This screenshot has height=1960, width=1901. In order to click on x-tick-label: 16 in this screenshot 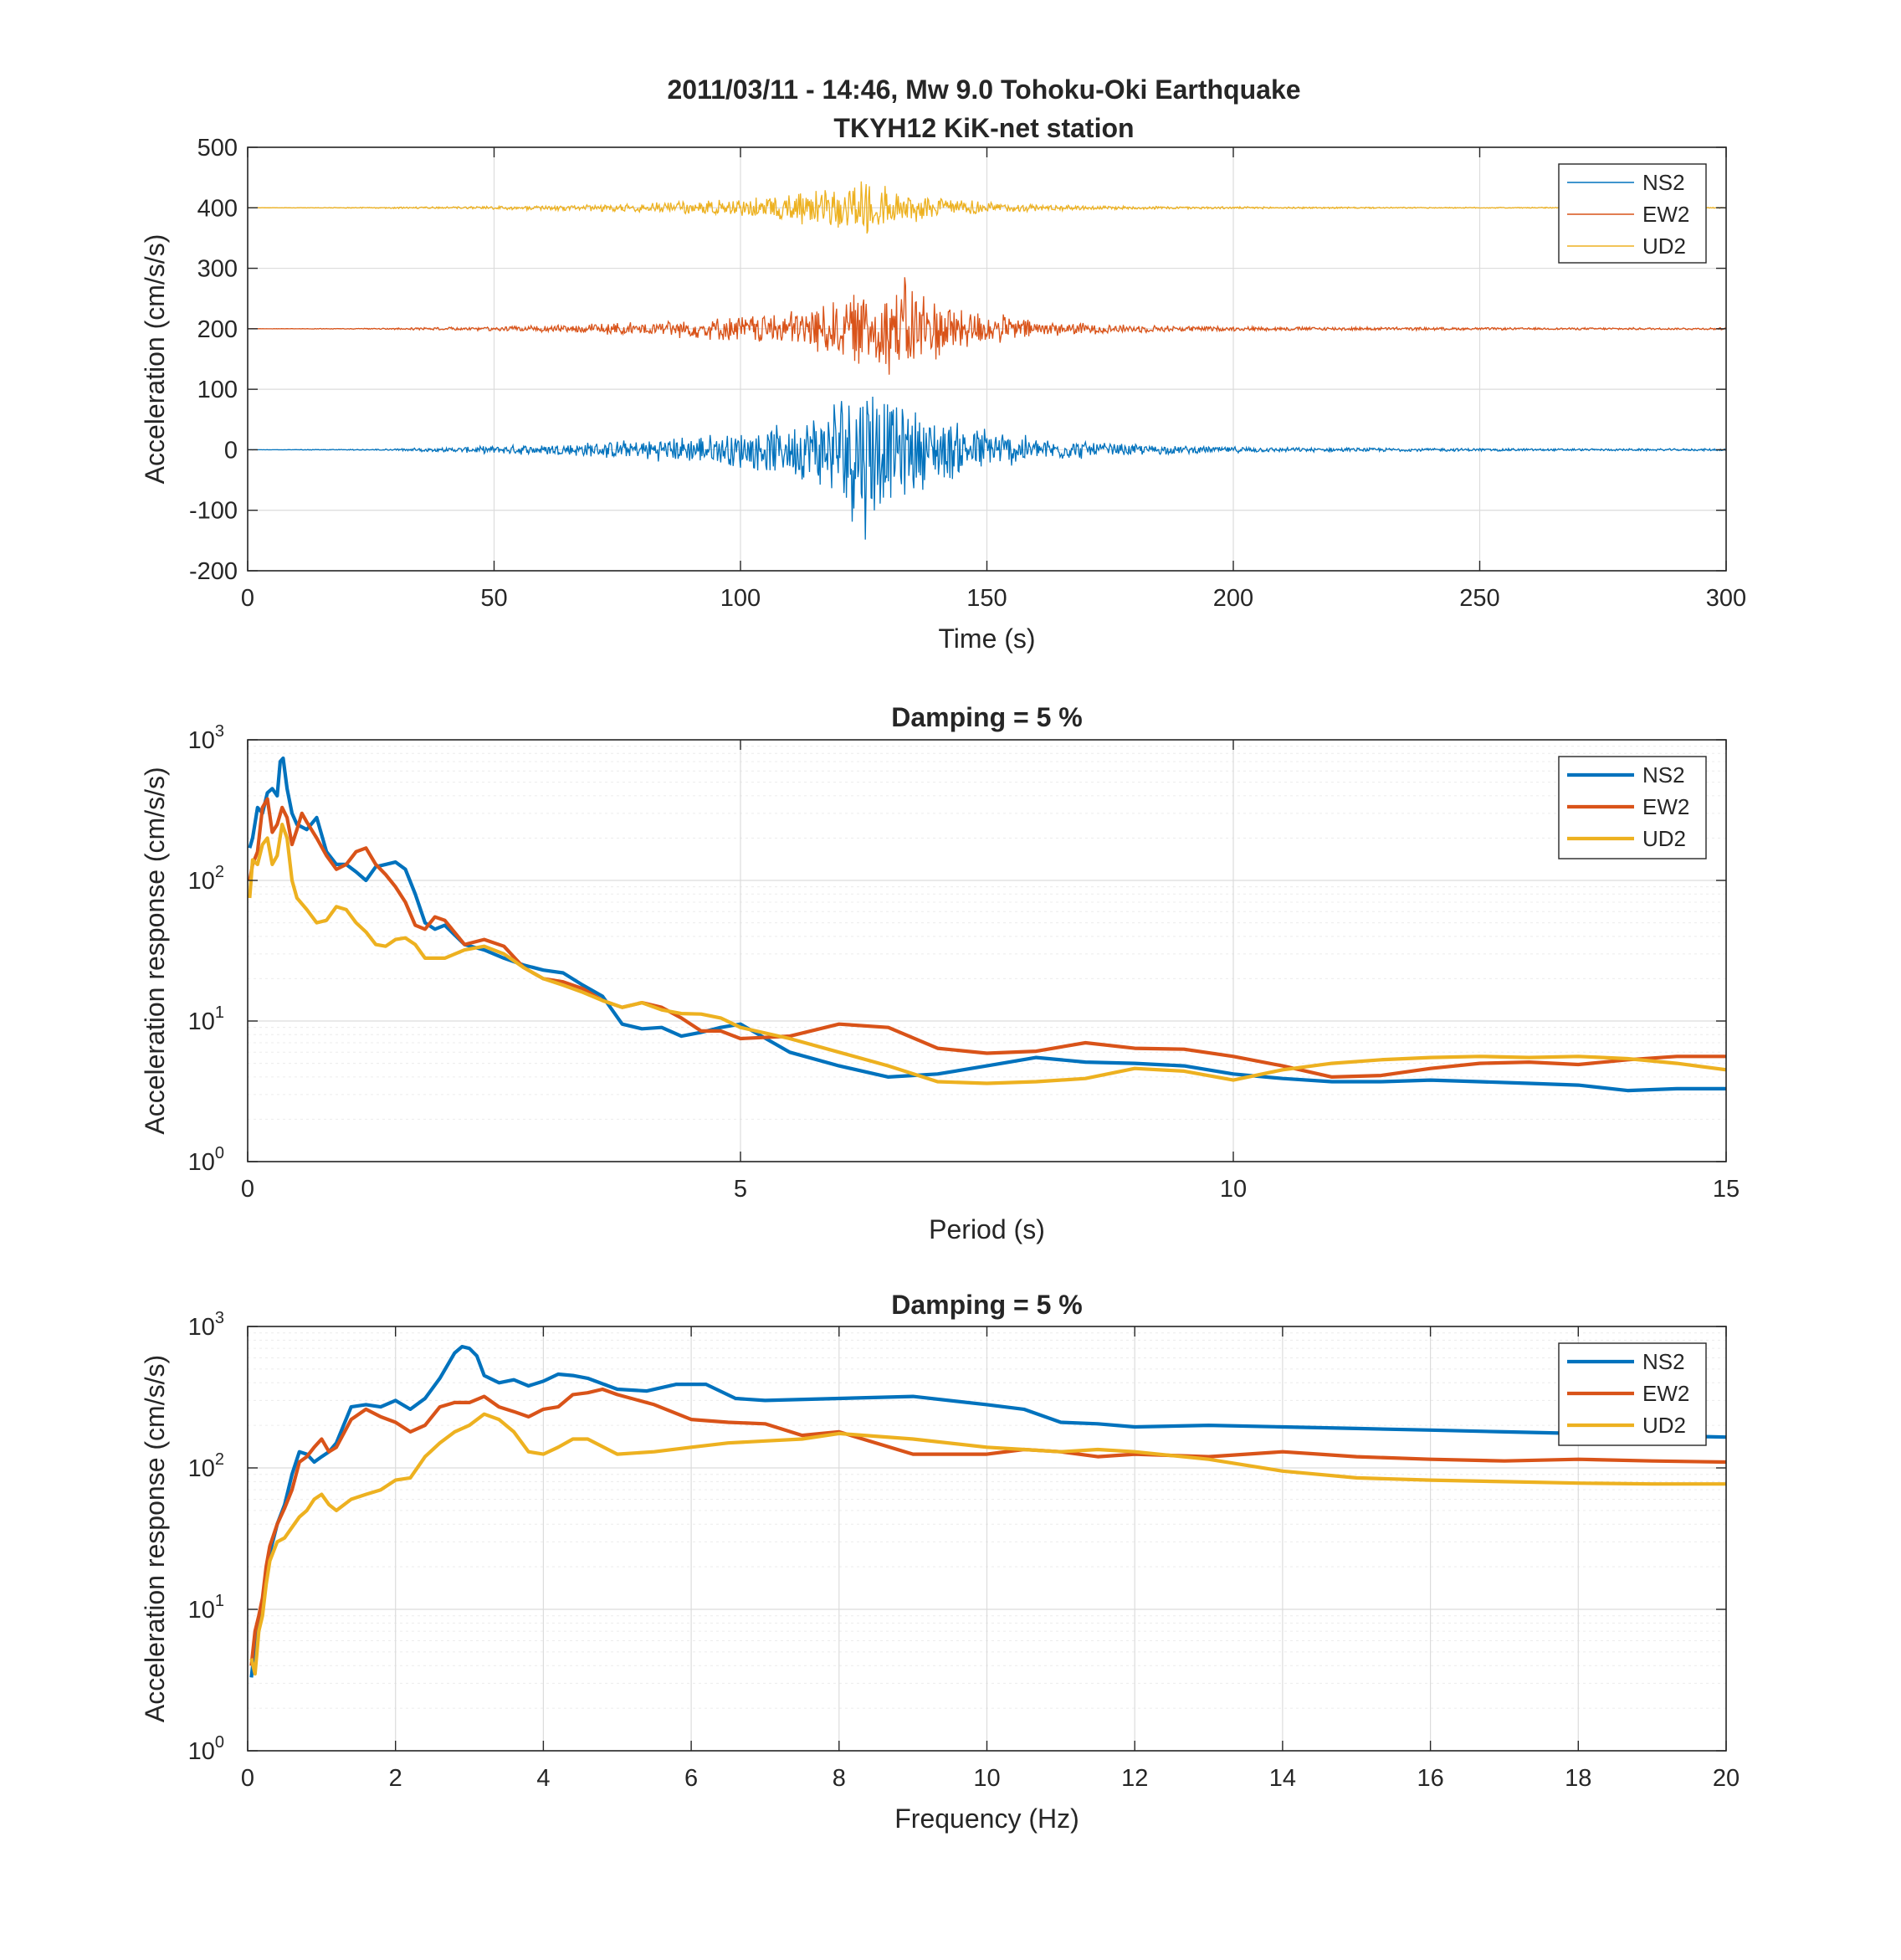, I will do `click(1430, 1778)`.